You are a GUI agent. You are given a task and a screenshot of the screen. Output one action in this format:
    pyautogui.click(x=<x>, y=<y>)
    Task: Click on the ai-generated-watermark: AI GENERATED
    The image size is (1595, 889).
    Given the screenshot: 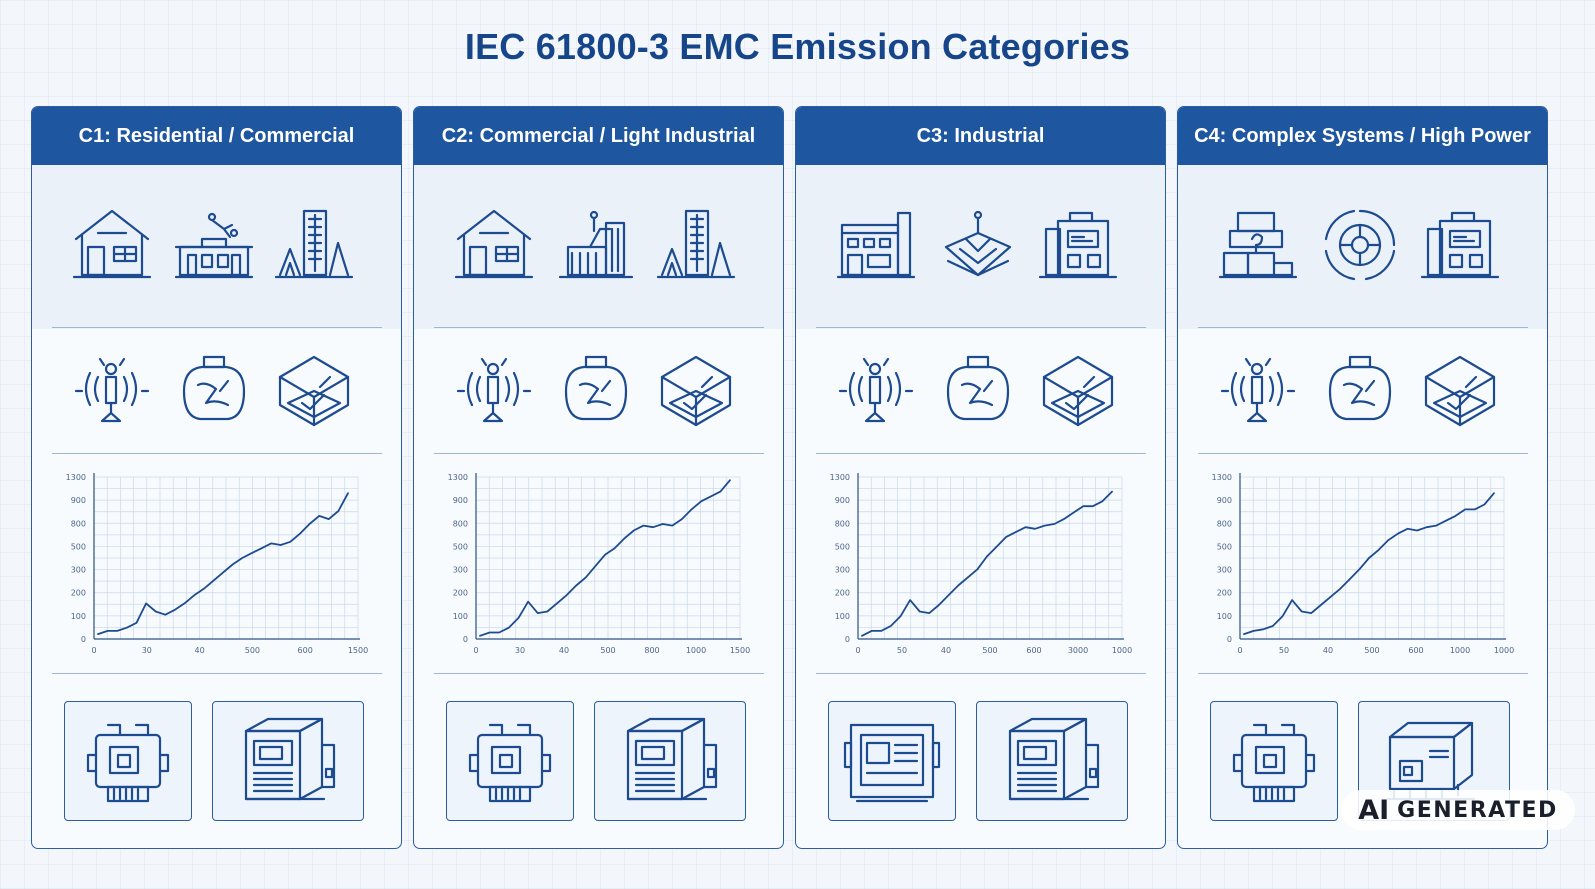 What is the action you would take?
    pyautogui.click(x=1458, y=810)
    